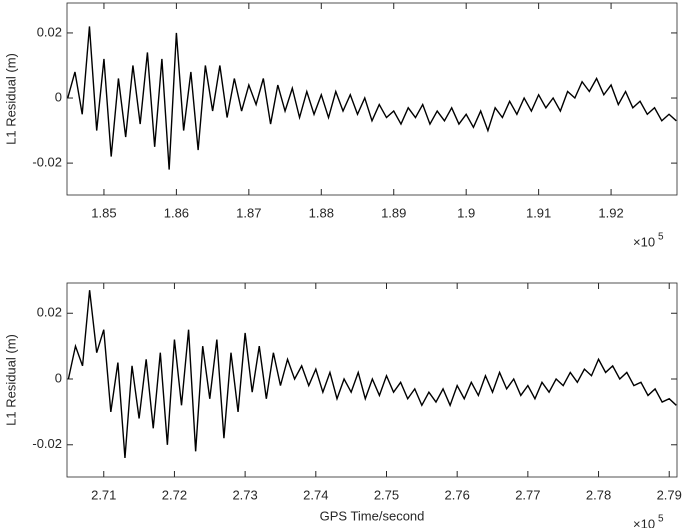  Describe the element at coordinates (598, 494) in the screenshot. I see `x-tick-label: 2.78` at that location.